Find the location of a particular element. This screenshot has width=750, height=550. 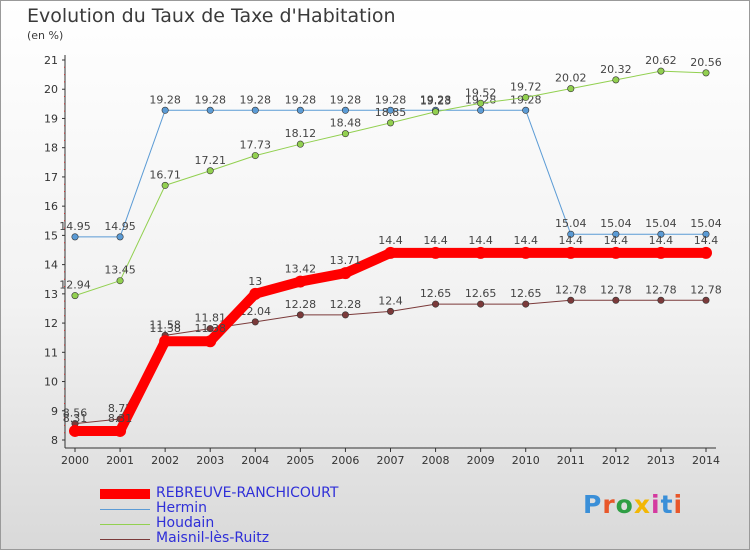

data-label: 19.52 is located at coordinates (481, 92).